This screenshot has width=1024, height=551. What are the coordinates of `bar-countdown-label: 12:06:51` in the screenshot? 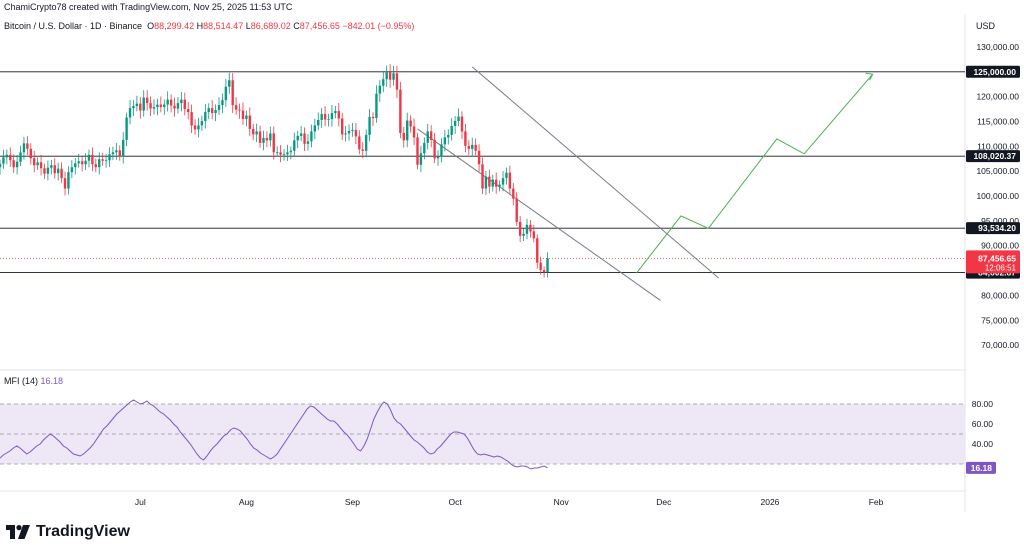 It's located at (1001, 267).